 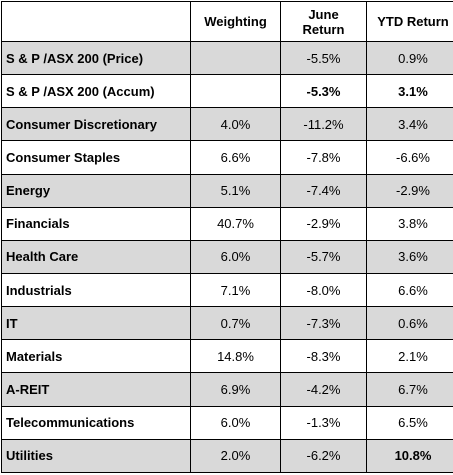 I want to click on row-weighting: 6.6%, so click(x=235, y=157).